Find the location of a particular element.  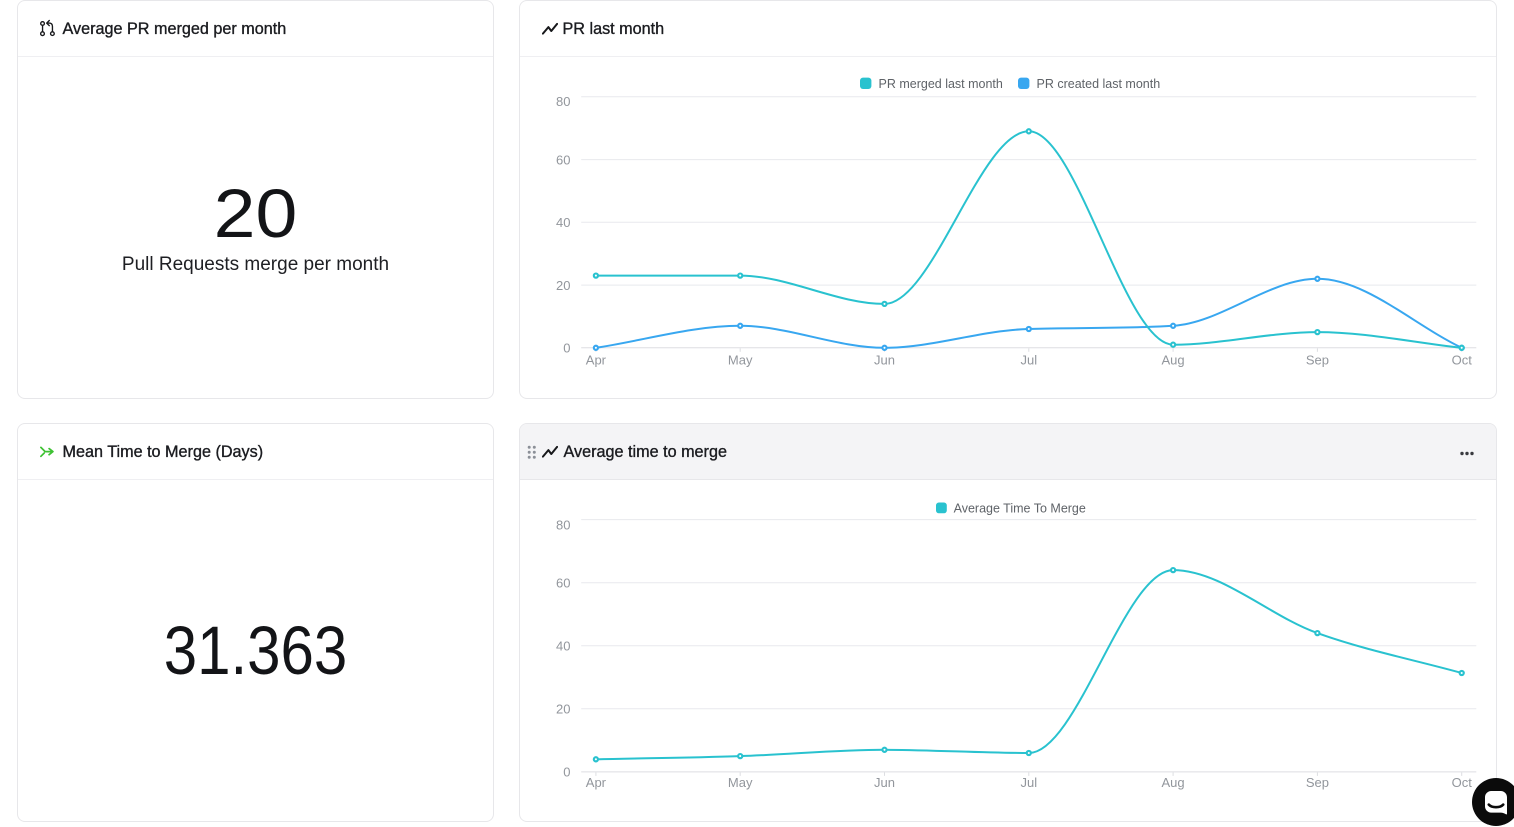

svg-text: PR merged last month is located at coordinates (941, 84).